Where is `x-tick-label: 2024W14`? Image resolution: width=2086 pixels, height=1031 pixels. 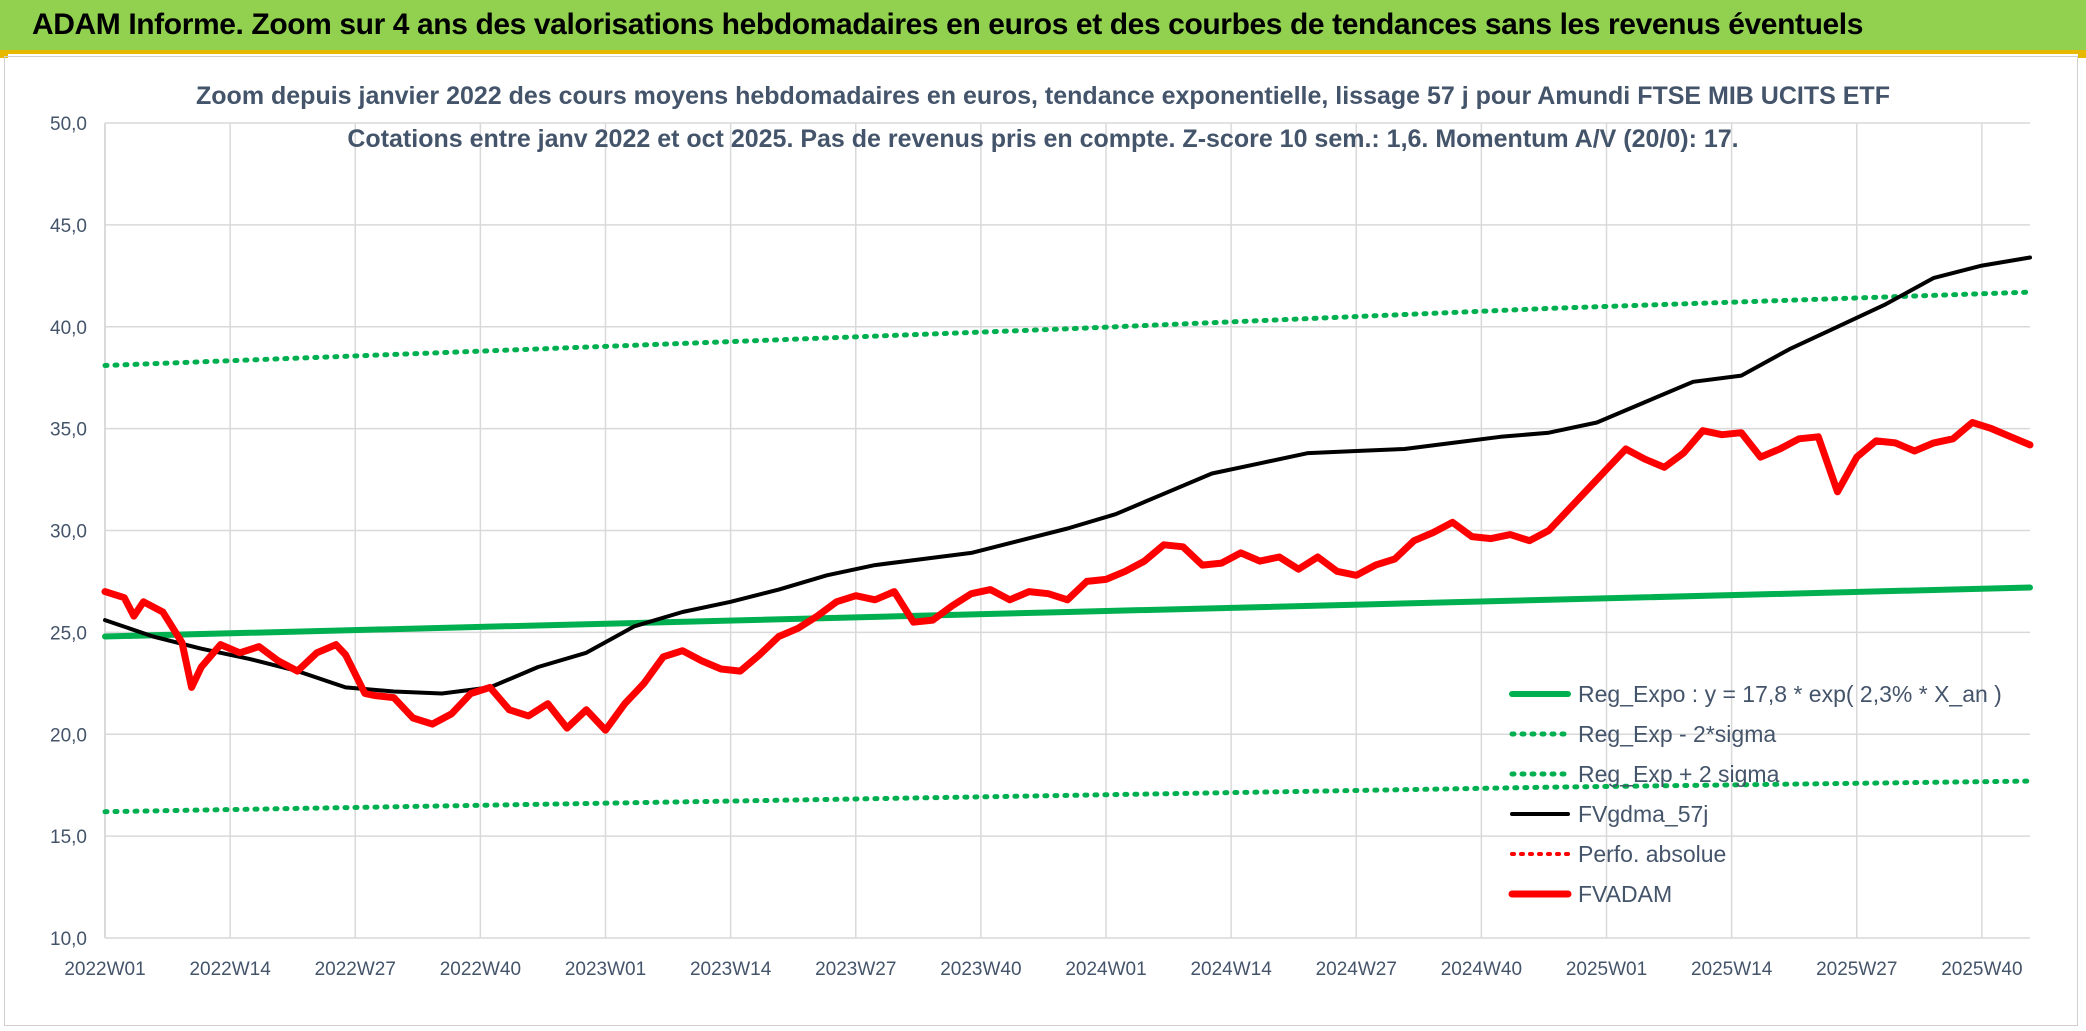 x-tick-label: 2024W14 is located at coordinates (1231, 969).